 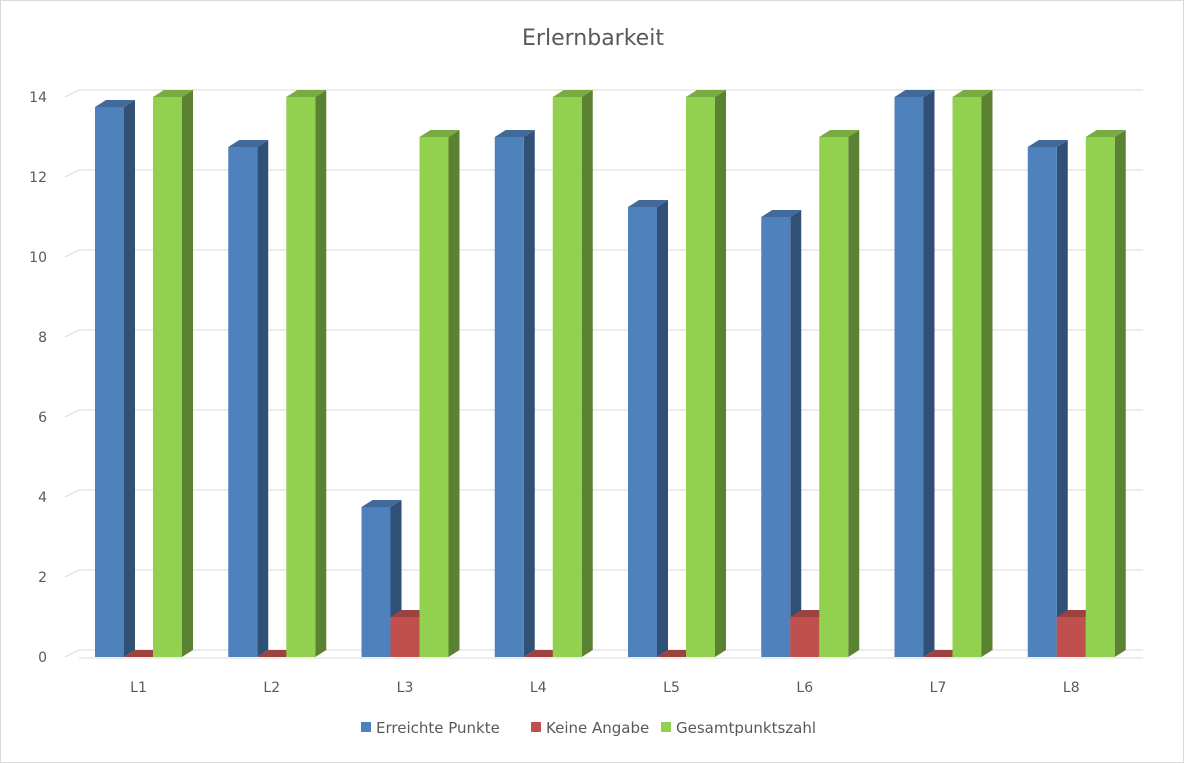 I want to click on y-tick-label: 2, so click(x=42, y=578).